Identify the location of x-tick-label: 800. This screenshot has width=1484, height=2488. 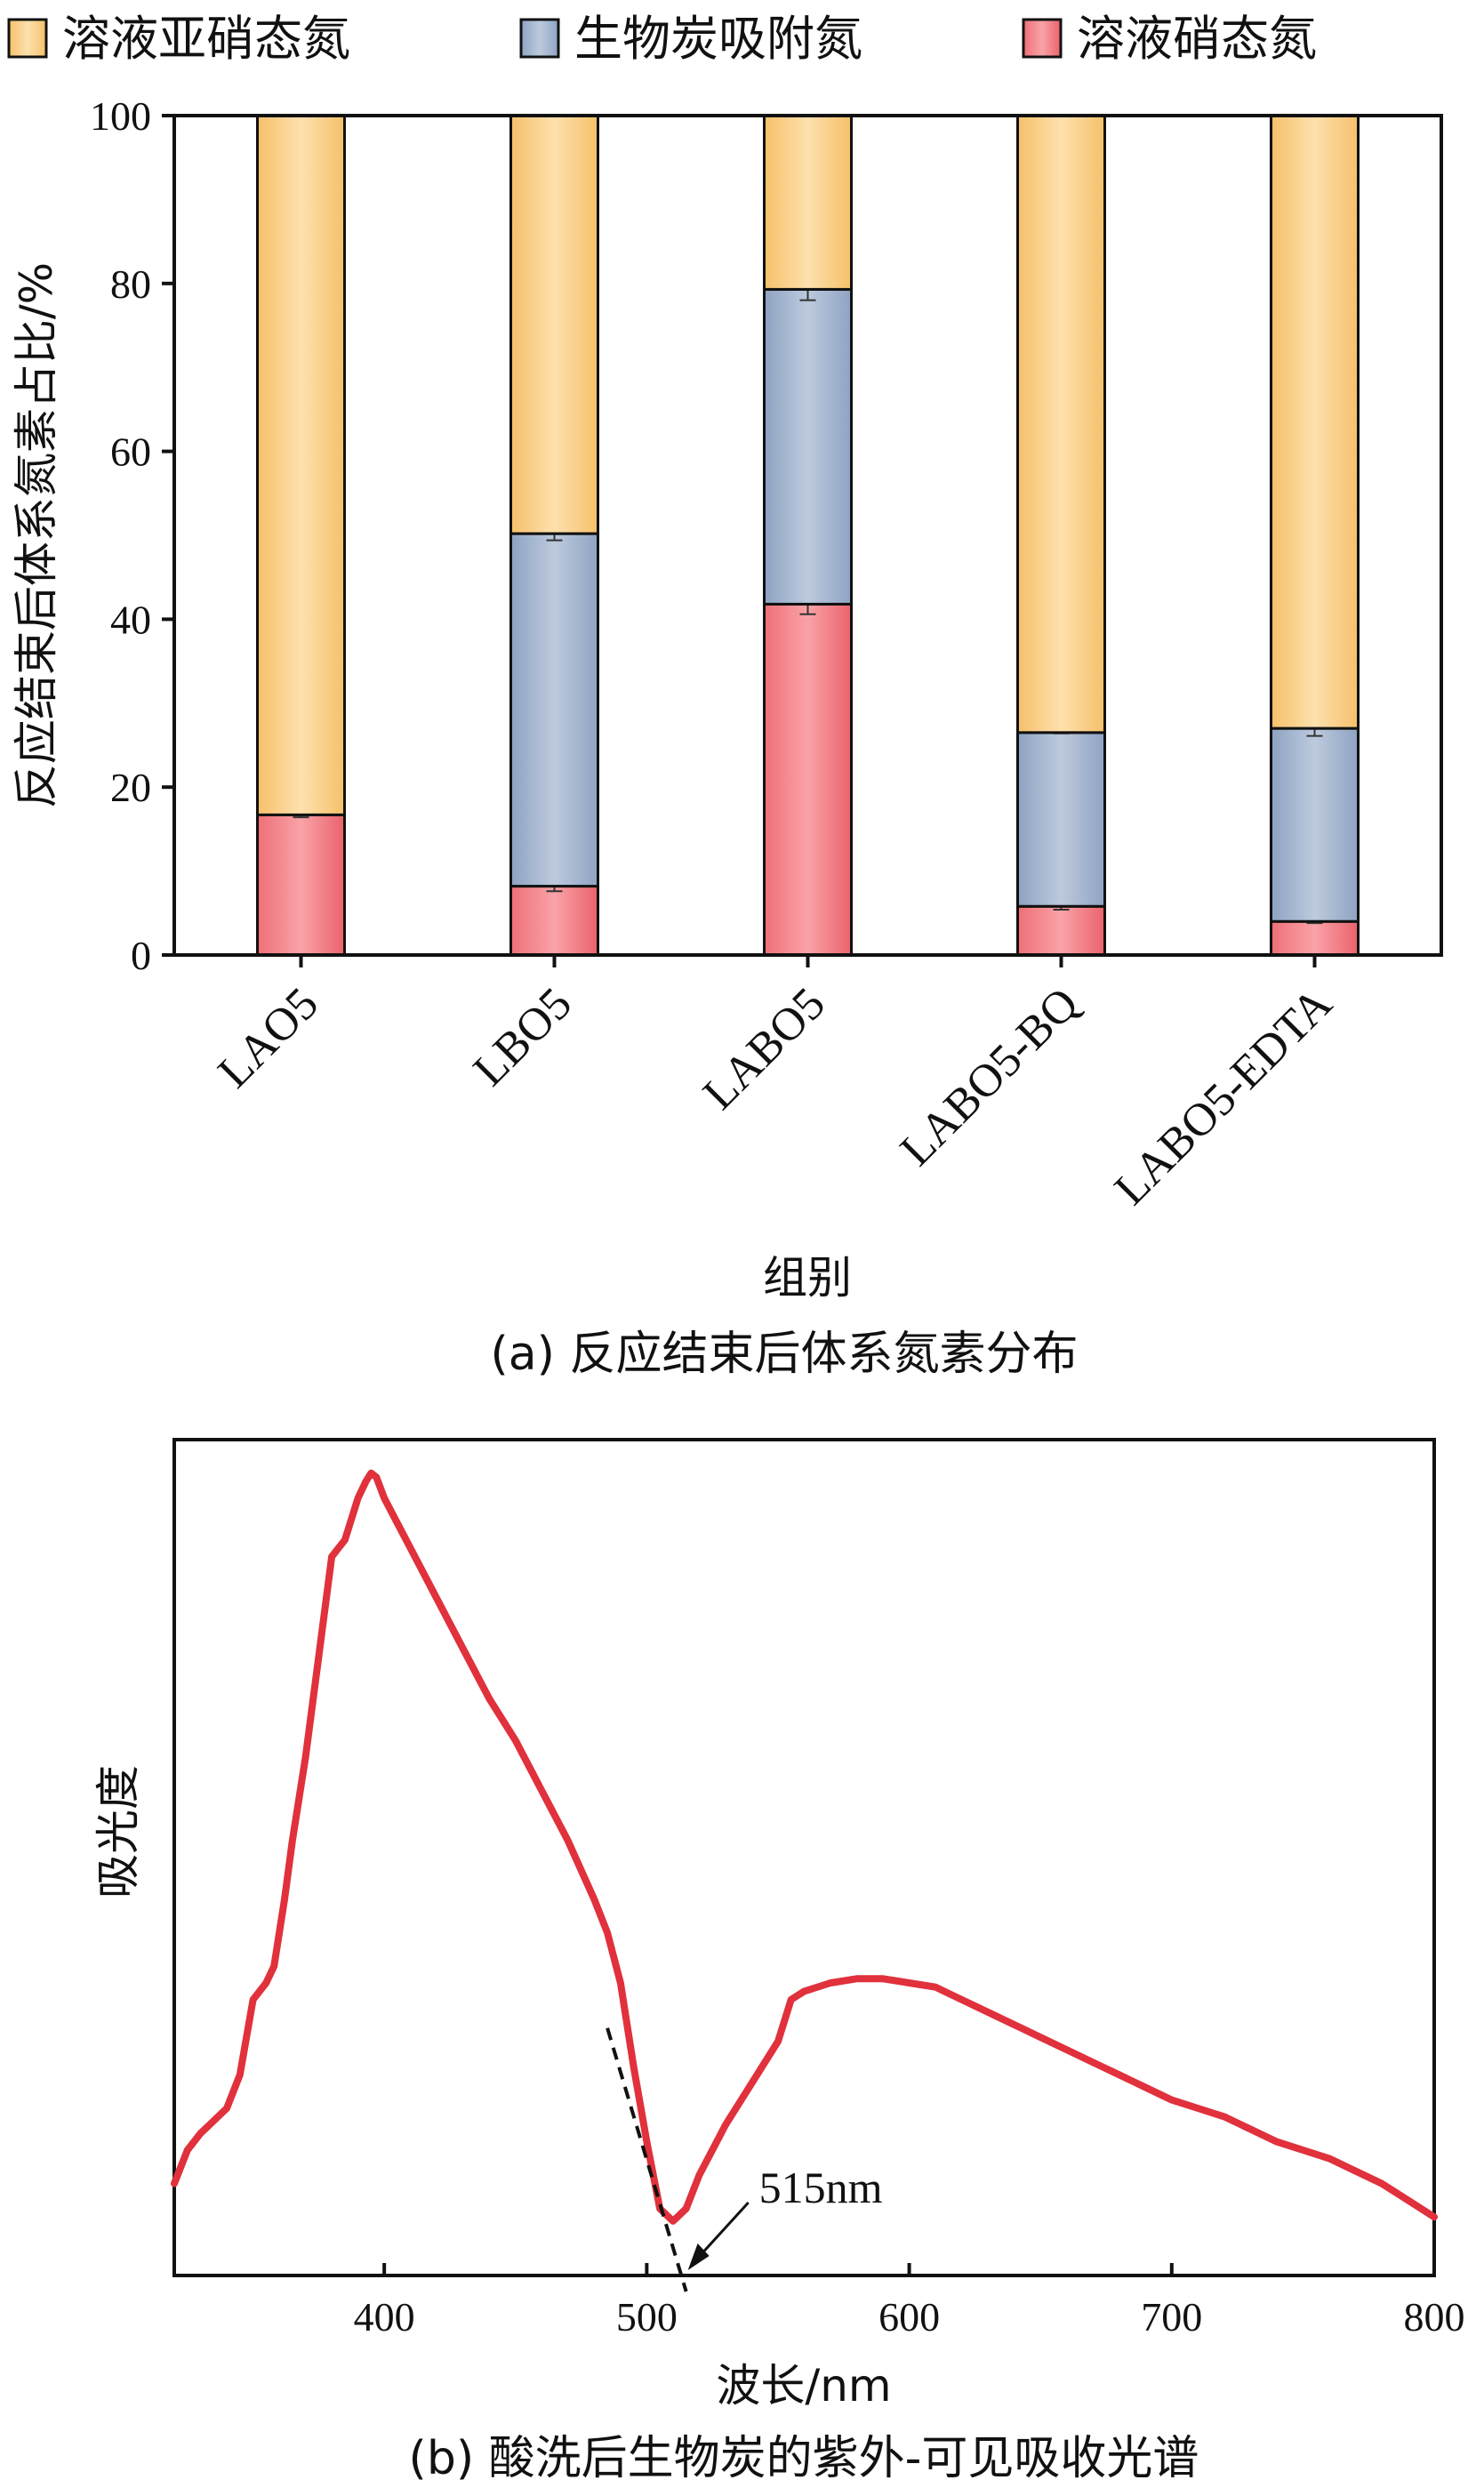
(1434, 2317).